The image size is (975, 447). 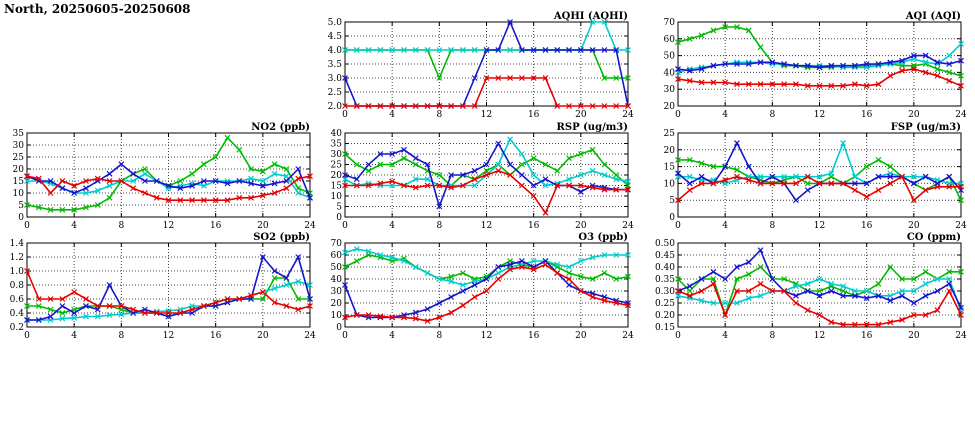 What do you see at coordinates (486, 167) in the screenshot?
I see `series-line-green` at bounding box center [486, 167].